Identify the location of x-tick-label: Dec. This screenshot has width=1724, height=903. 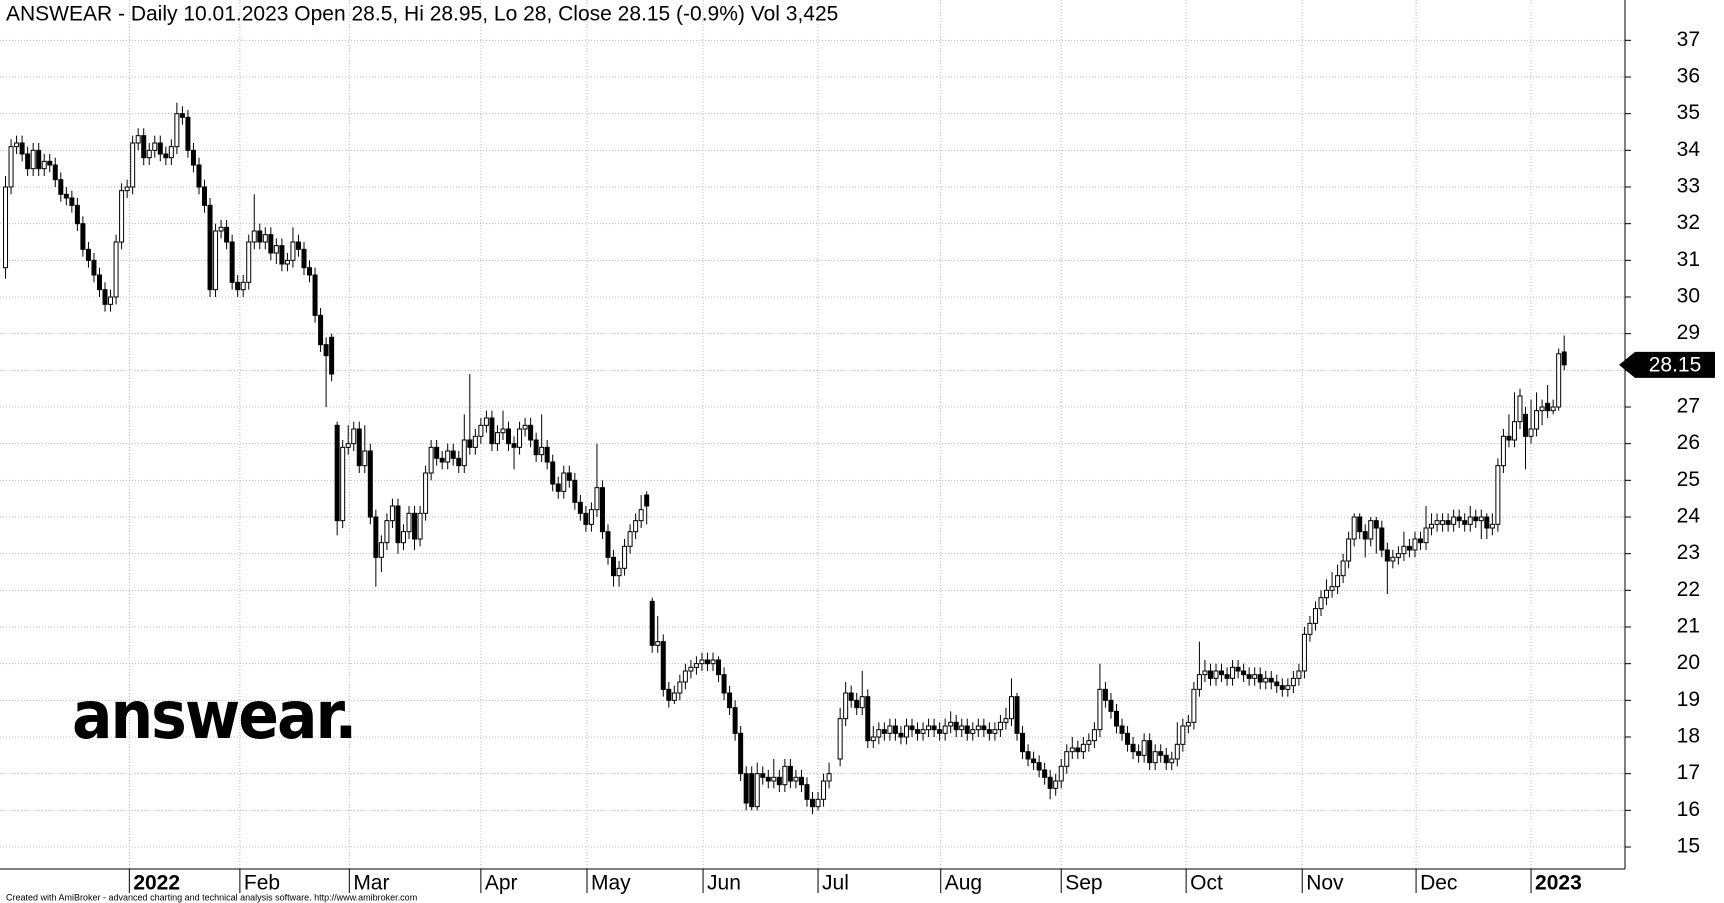
(1438, 883).